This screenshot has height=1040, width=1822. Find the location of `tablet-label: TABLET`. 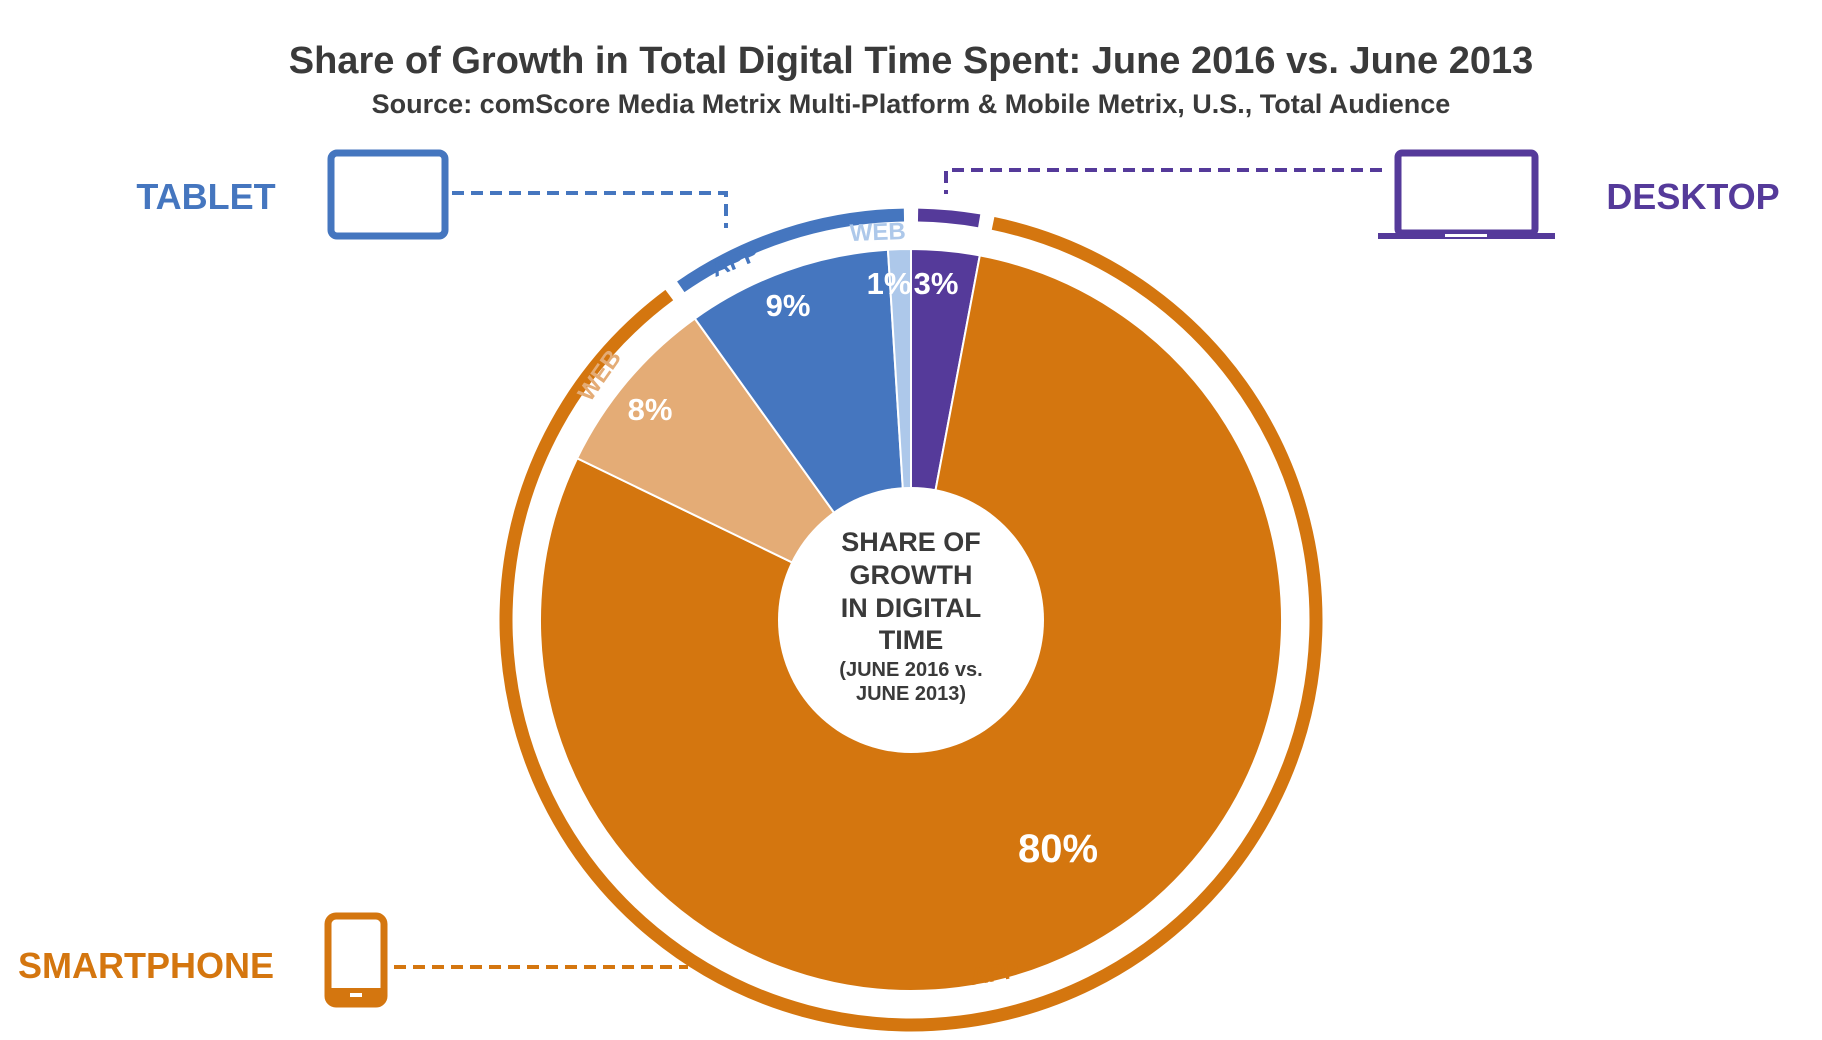

tablet-label: TABLET is located at coordinates (205, 196).